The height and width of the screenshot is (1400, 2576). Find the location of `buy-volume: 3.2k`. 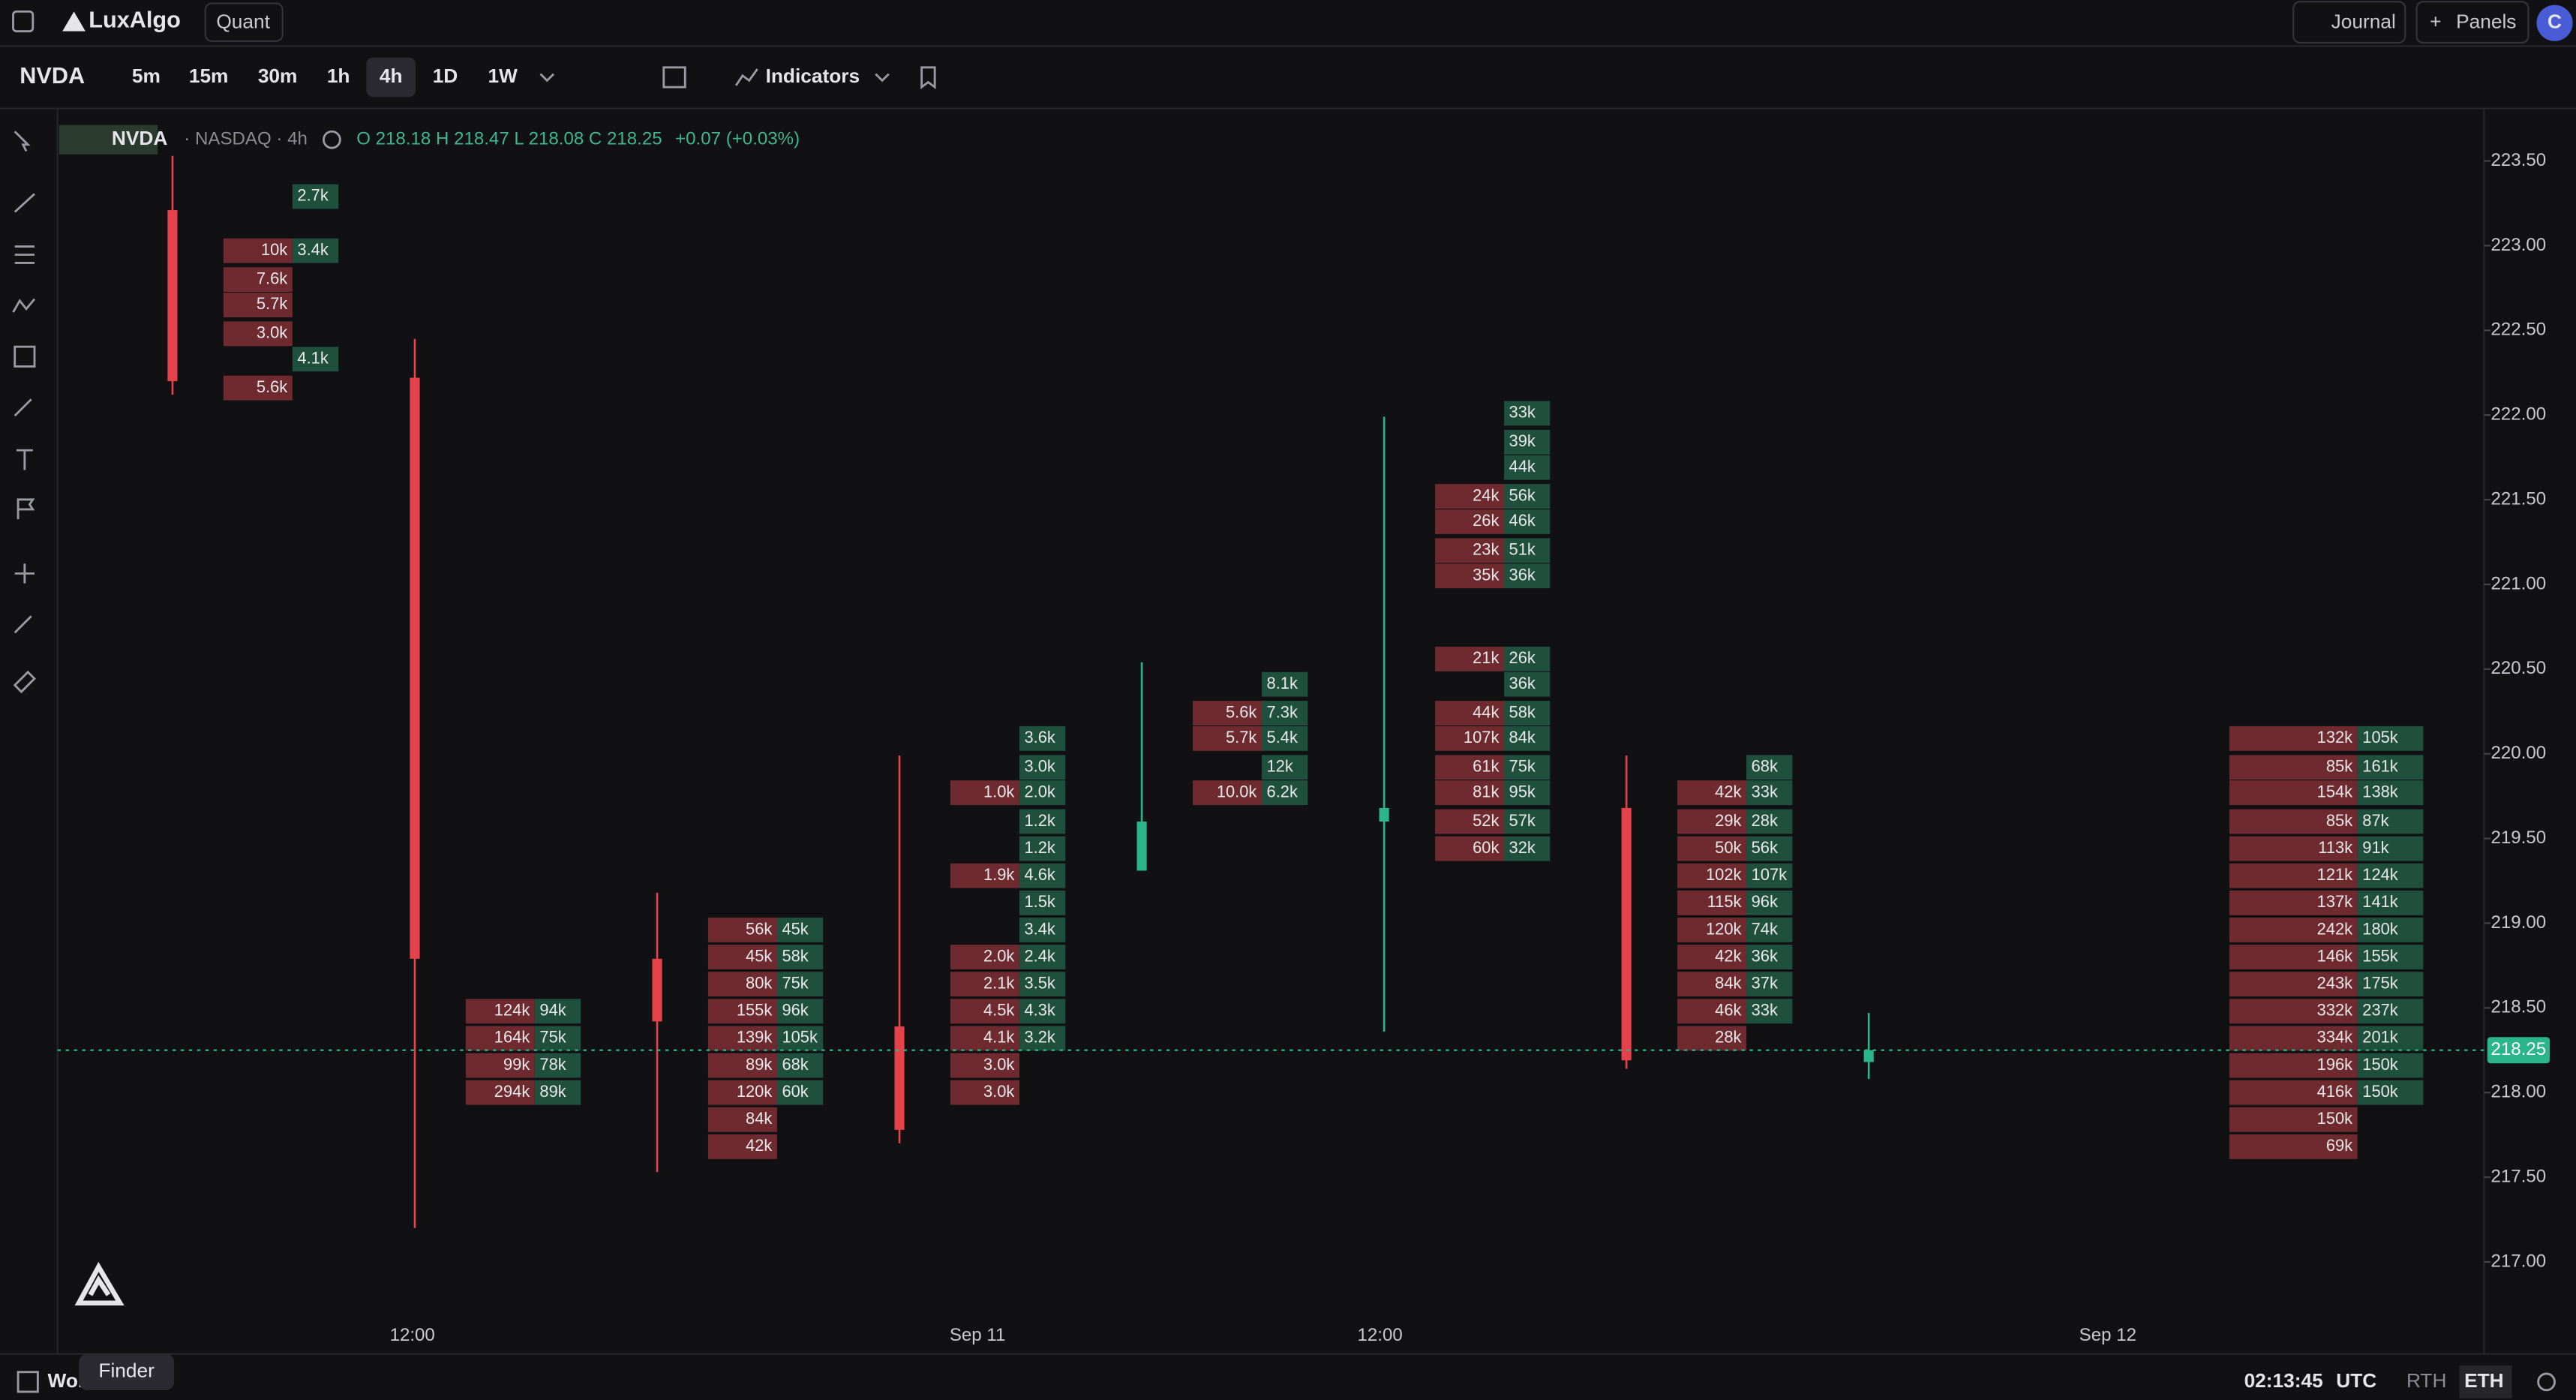

buy-volume: 3.2k is located at coordinates (1039, 1037).